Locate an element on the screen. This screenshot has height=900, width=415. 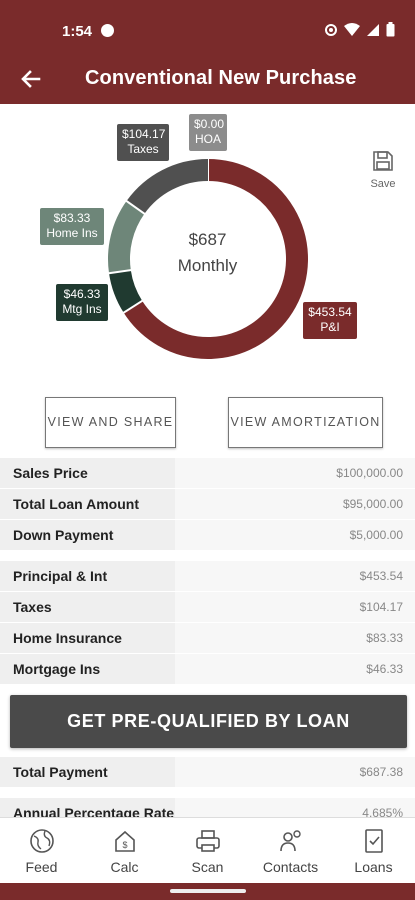
back-arrow-icon is located at coordinates (31, 79).